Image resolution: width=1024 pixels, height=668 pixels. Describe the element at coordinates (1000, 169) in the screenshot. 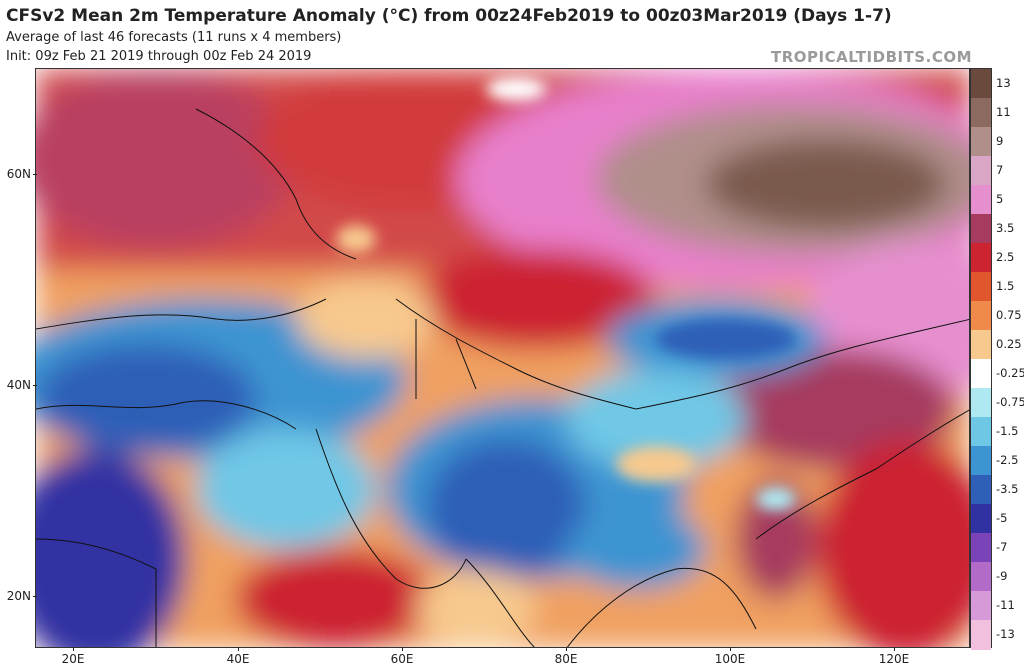

I see `colorbar-label: 7` at that location.